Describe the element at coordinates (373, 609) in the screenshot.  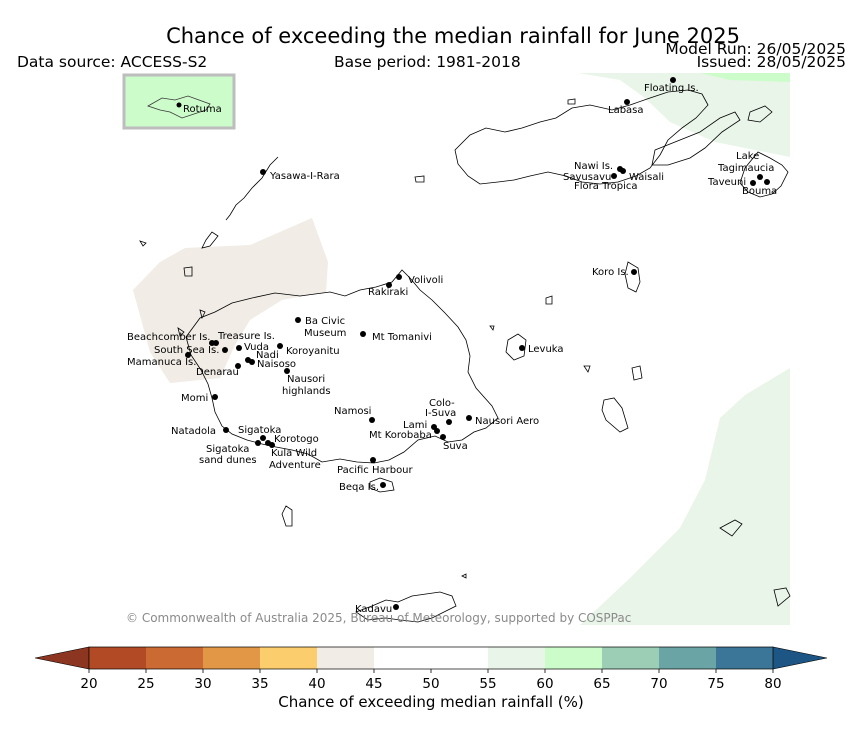
I see `label-kadavu: Kadavu` at that location.